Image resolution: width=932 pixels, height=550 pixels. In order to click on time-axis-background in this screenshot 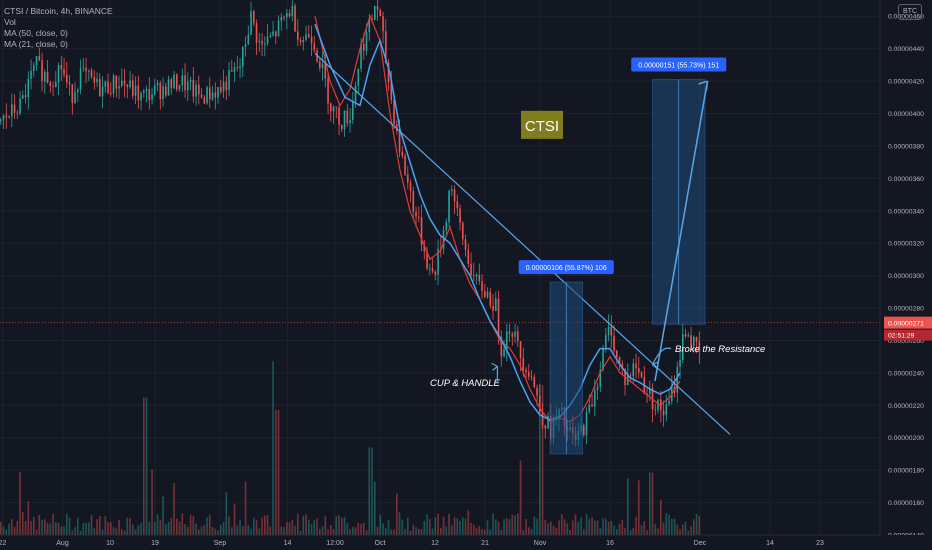, I will do `click(466, 542)`.